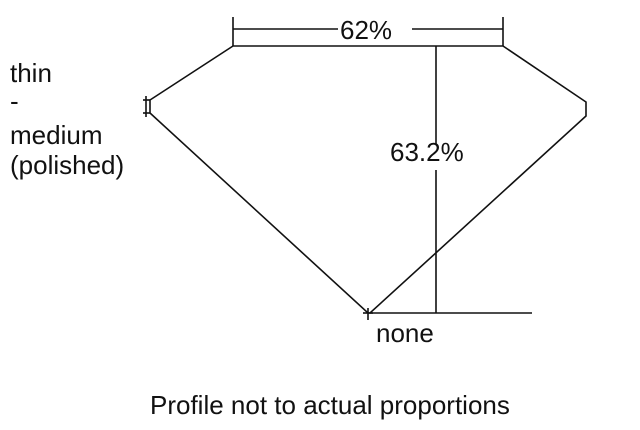 The height and width of the screenshot is (430, 640). What do you see at coordinates (366, 30) in the screenshot?
I see `table-percentage: 62%` at bounding box center [366, 30].